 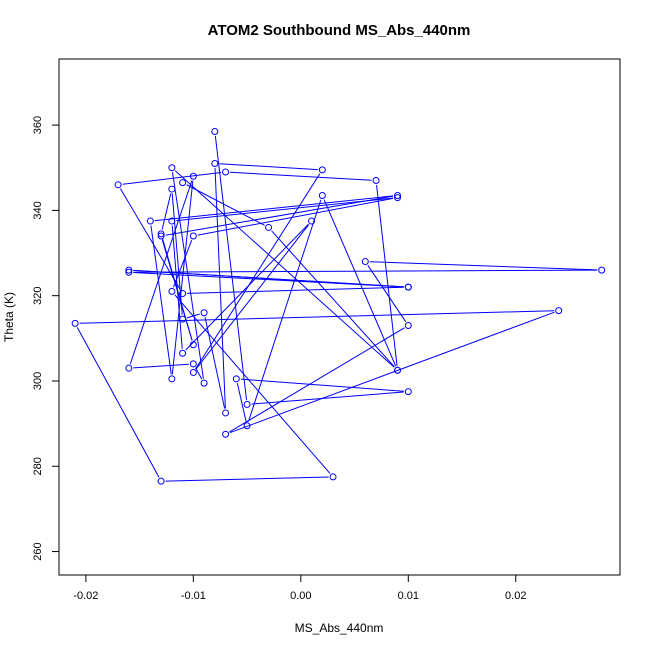 What do you see at coordinates (38, 466) in the screenshot?
I see `y-tick-label: 280` at bounding box center [38, 466].